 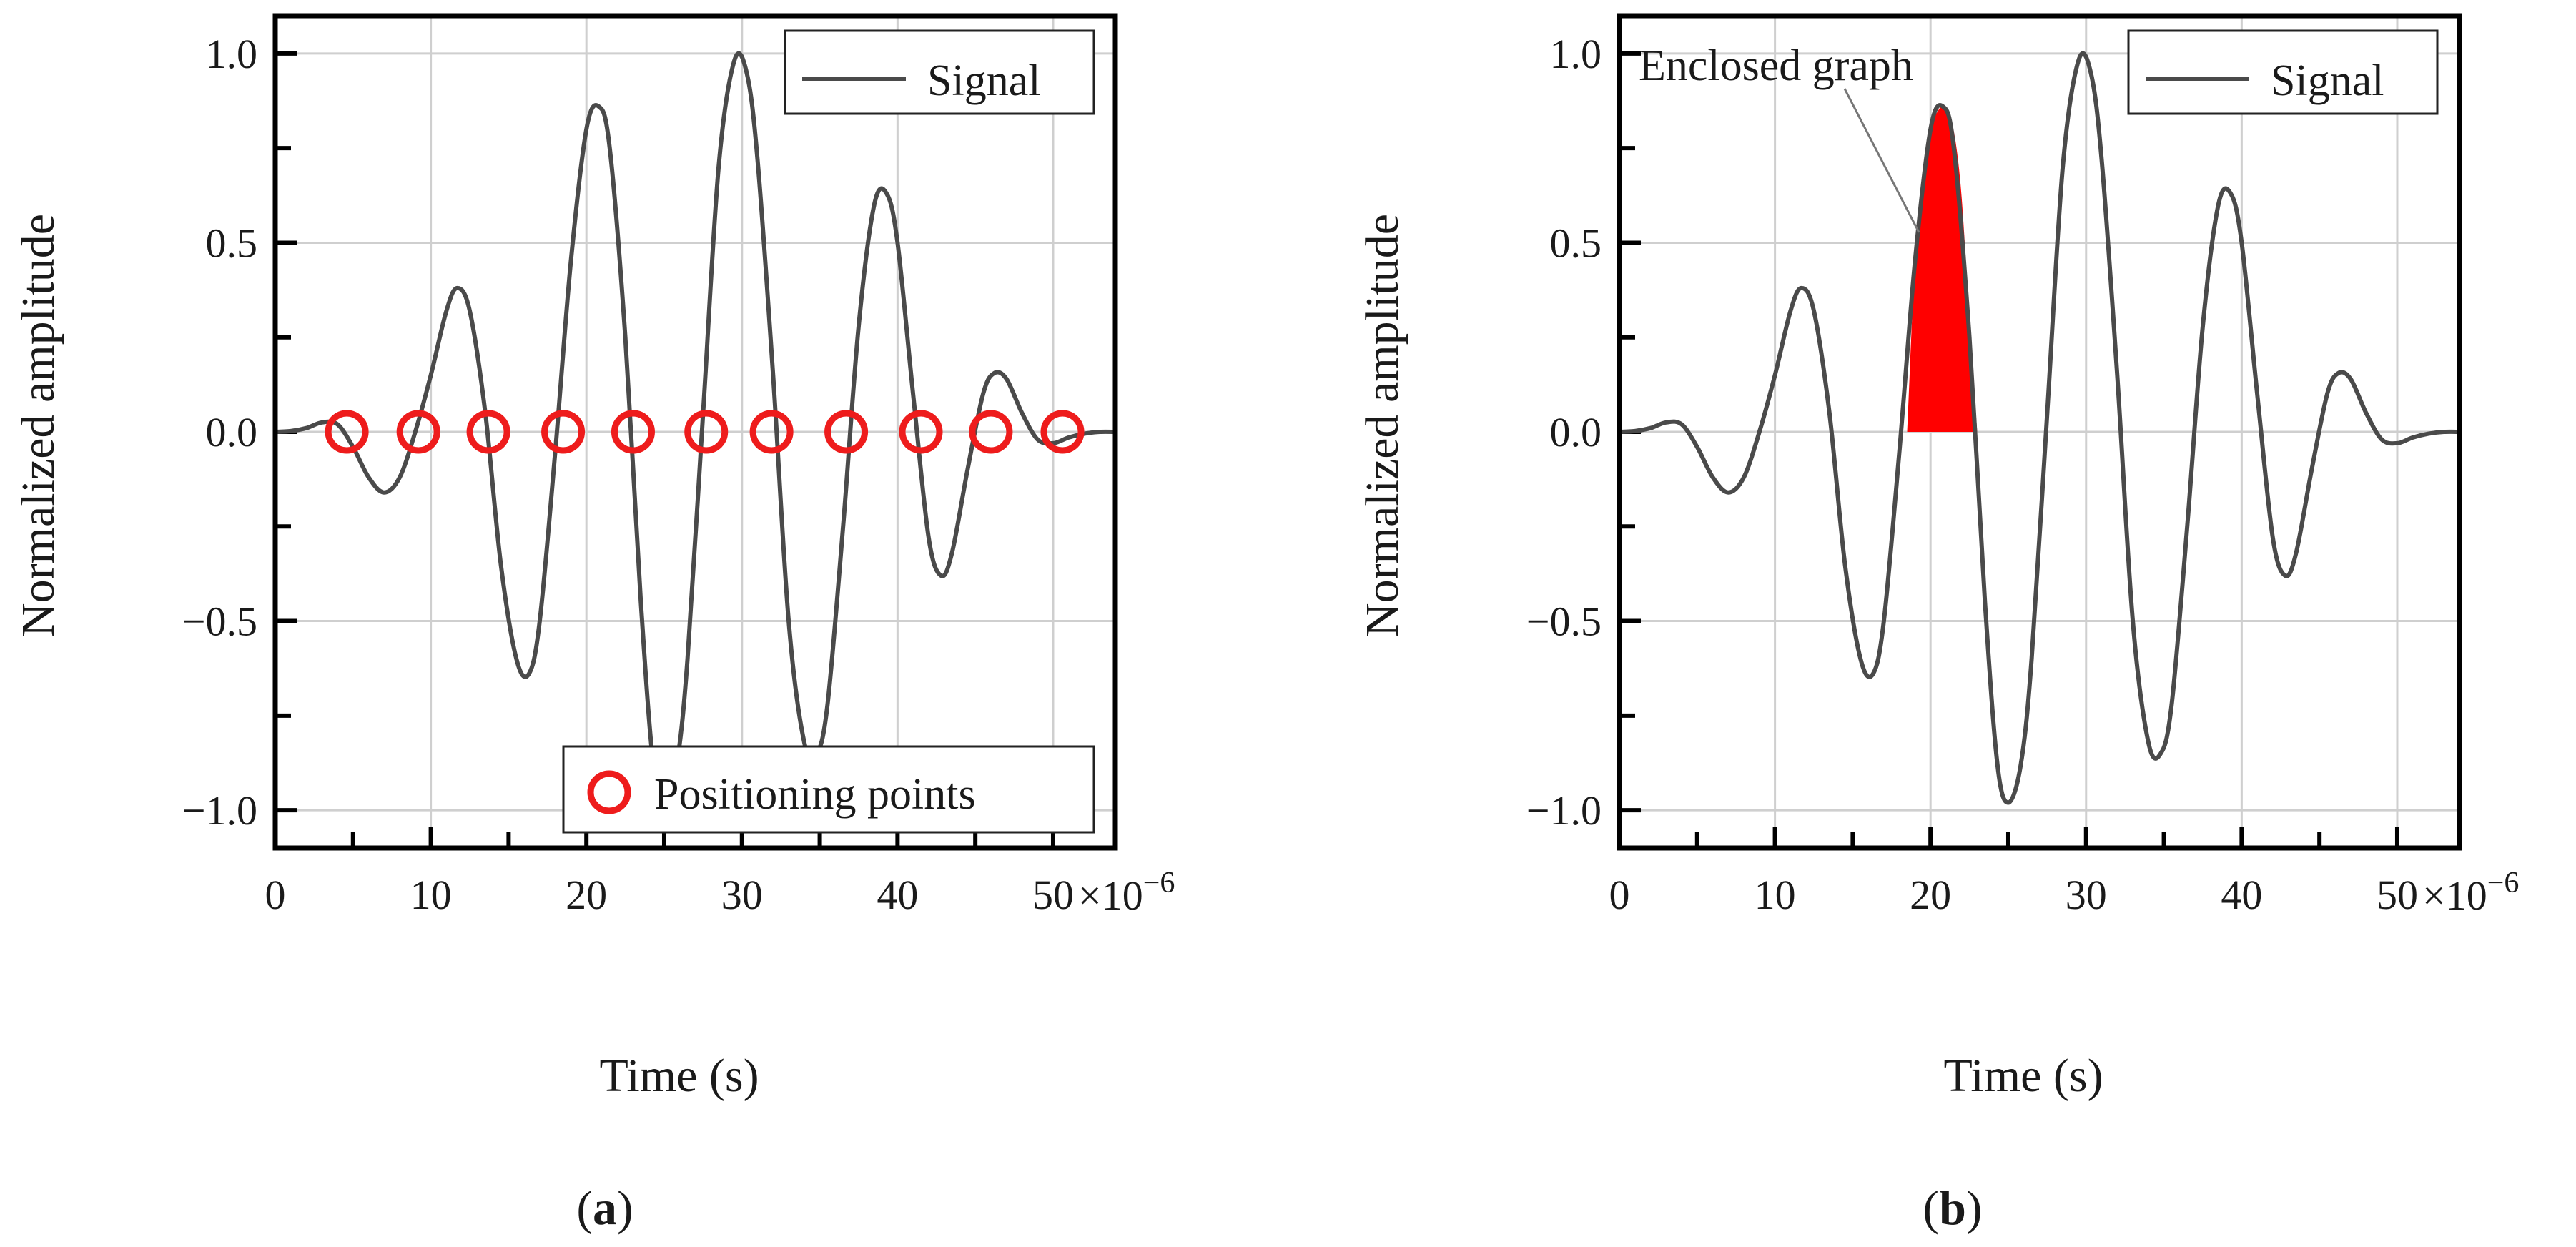 I want to click on enclosed-graph-fill, so click(x=1942, y=269).